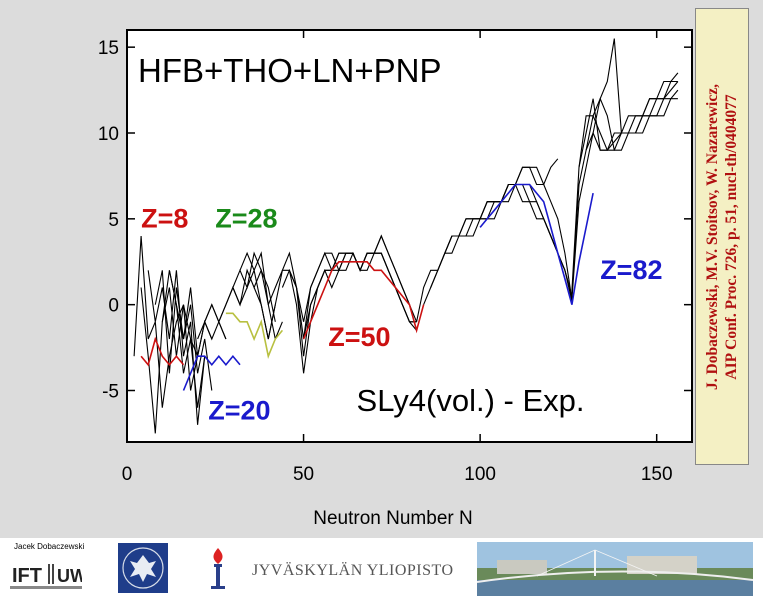 Image resolution: width=763 pixels, height=597 pixels. What do you see at coordinates (164, 218) in the screenshot?
I see `shell-annotation: Z=8` at bounding box center [164, 218].